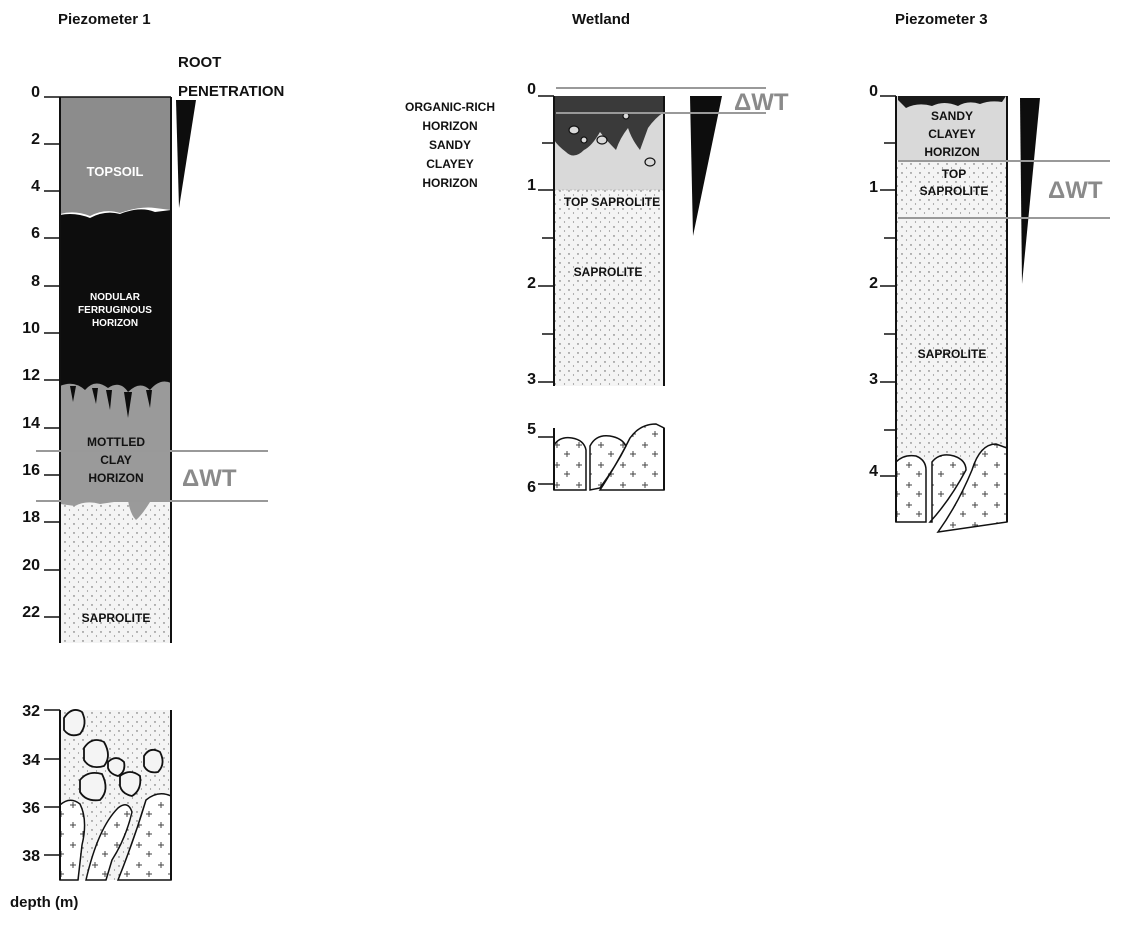 The height and width of the screenshot is (926, 1121). I want to click on wetland-sandy-label-2: CLAYEY, so click(450, 164).